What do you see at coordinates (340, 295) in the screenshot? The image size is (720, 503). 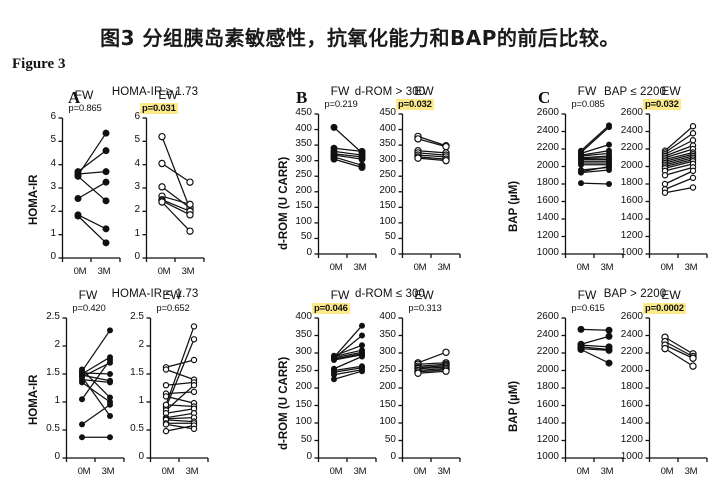 I see `subplot-title-e-fw: FW` at bounding box center [340, 295].